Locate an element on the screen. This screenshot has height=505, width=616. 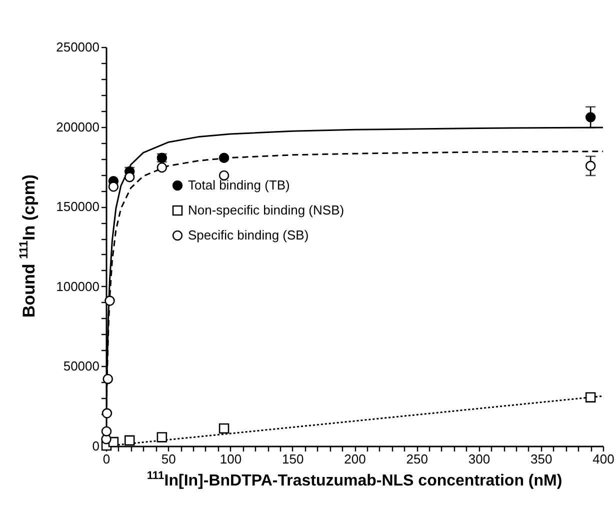
y-tick-label: 50000 is located at coordinates (81, 366).